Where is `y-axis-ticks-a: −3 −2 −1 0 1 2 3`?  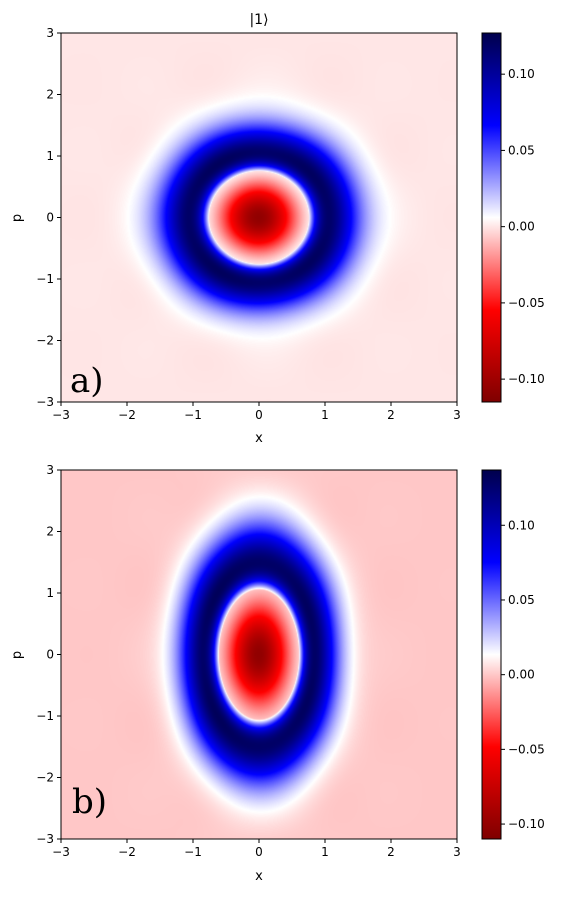
y-axis-ticks-a: −3 −2 −1 0 1 2 3 is located at coordinates (48, 217).